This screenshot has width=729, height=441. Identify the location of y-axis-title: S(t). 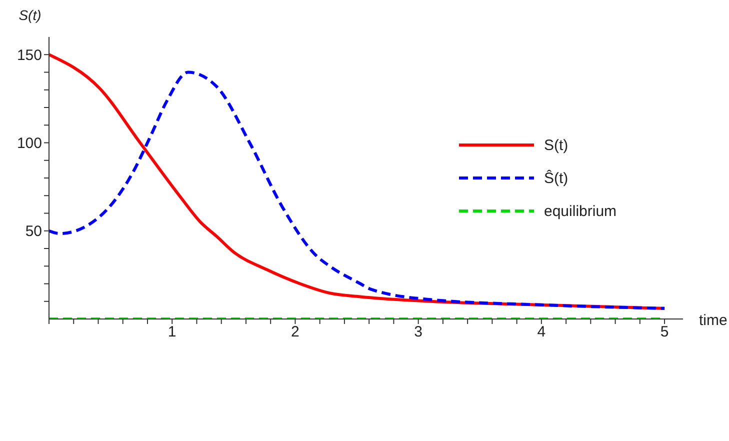
(30, 15).